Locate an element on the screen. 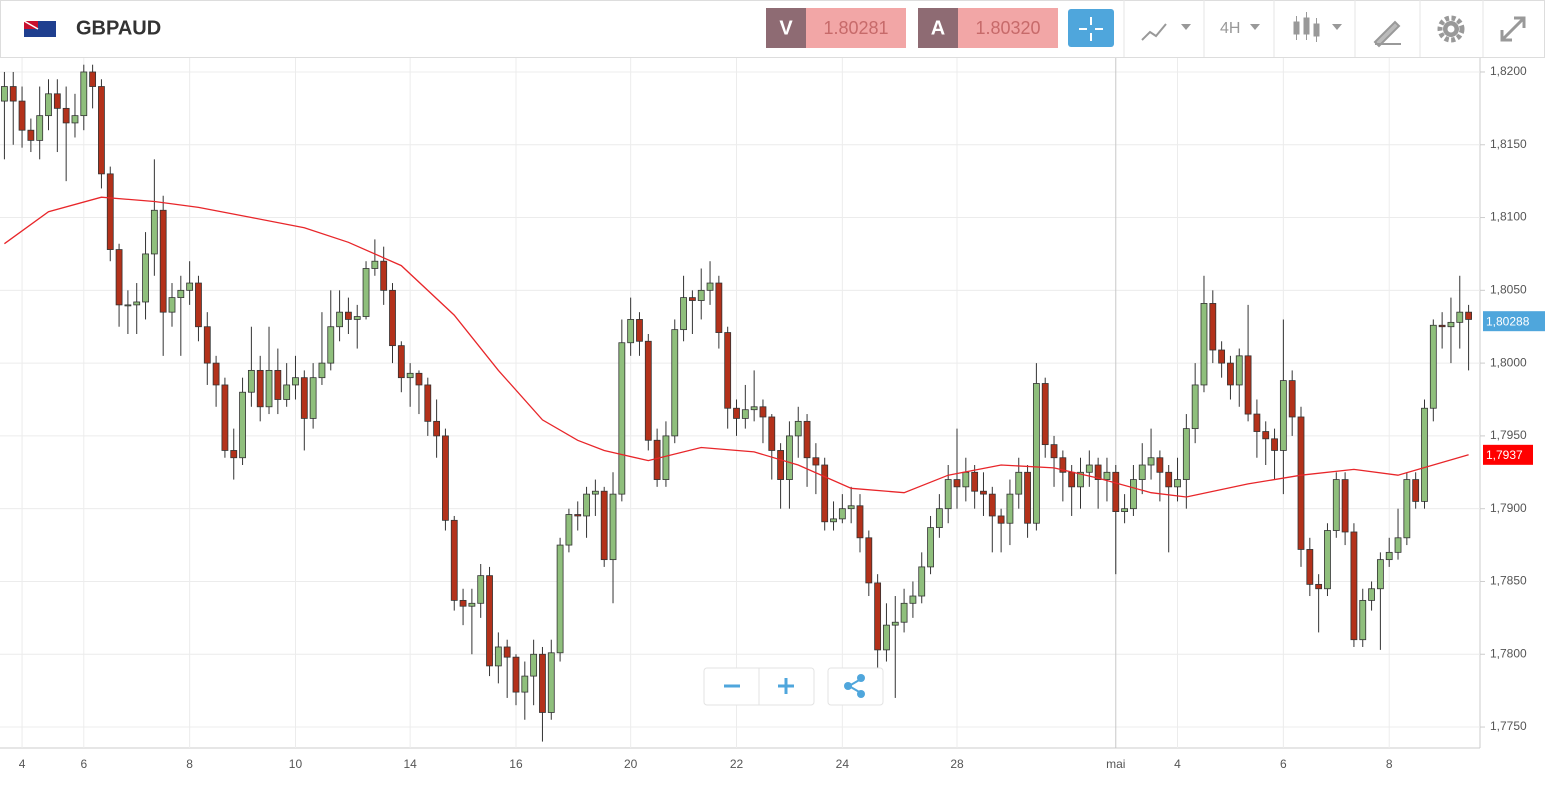 This screenshot has width=1545, height=785. sell-price: 1.80281 is located at coordinates (855, 28).